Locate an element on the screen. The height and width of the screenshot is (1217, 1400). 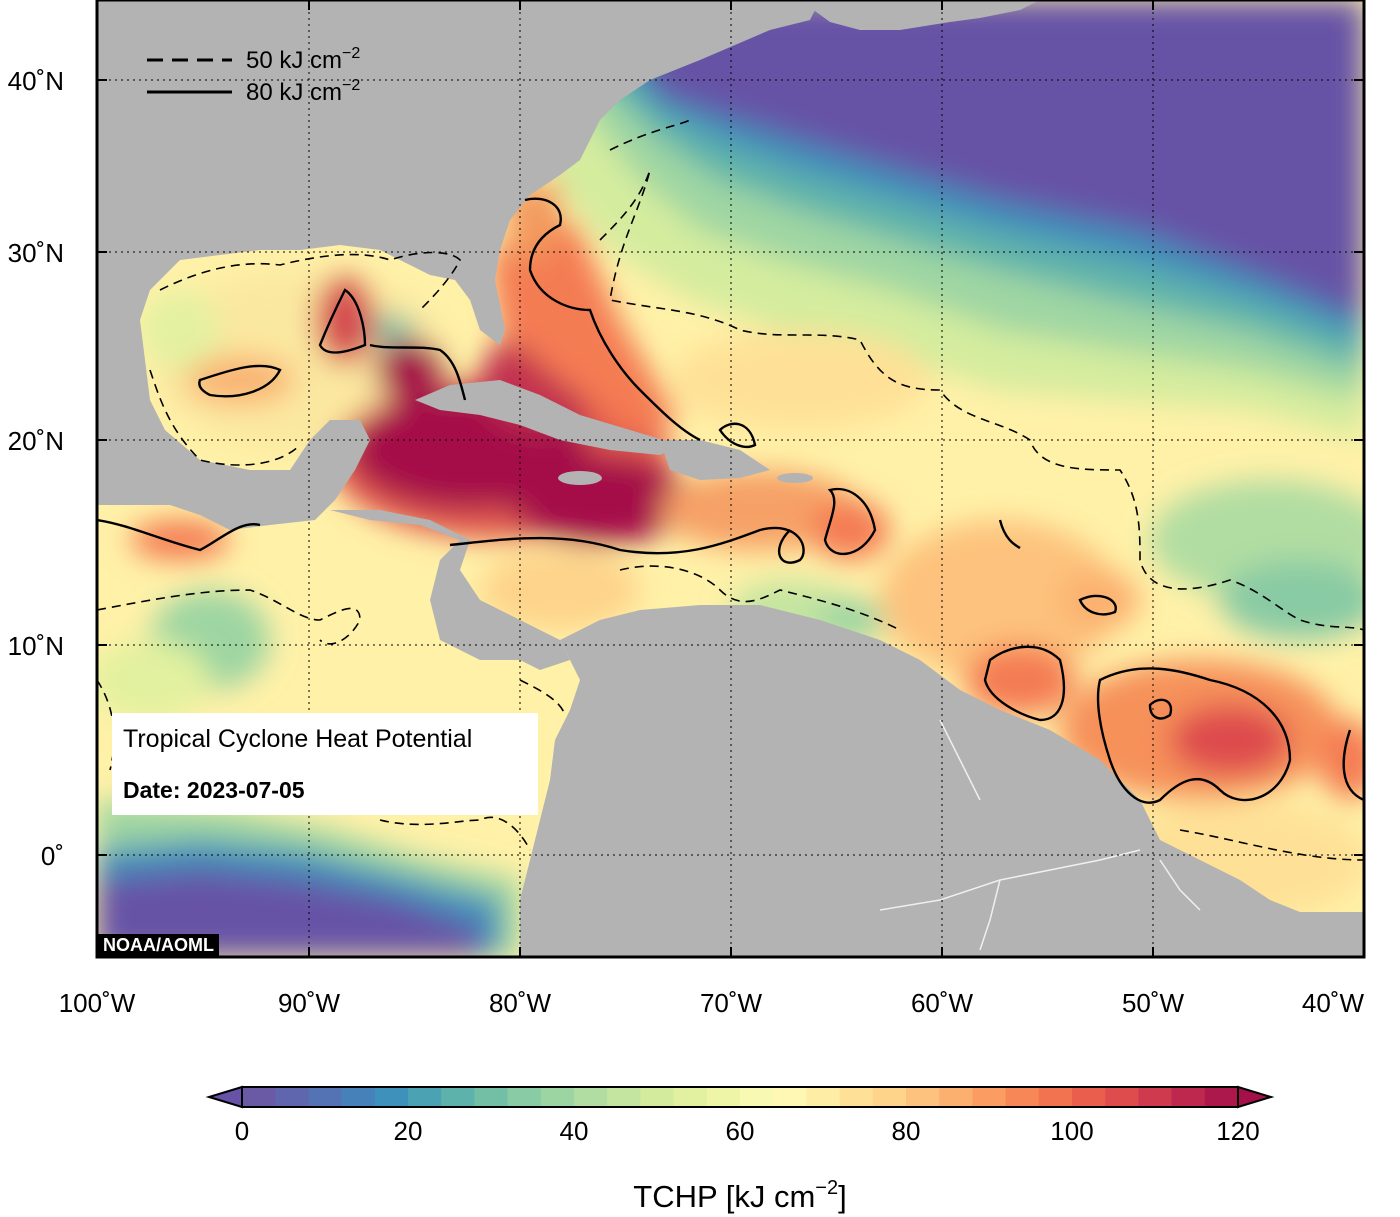
colorbar-tick-label: 120 is located at coordinates (1237, 1131).